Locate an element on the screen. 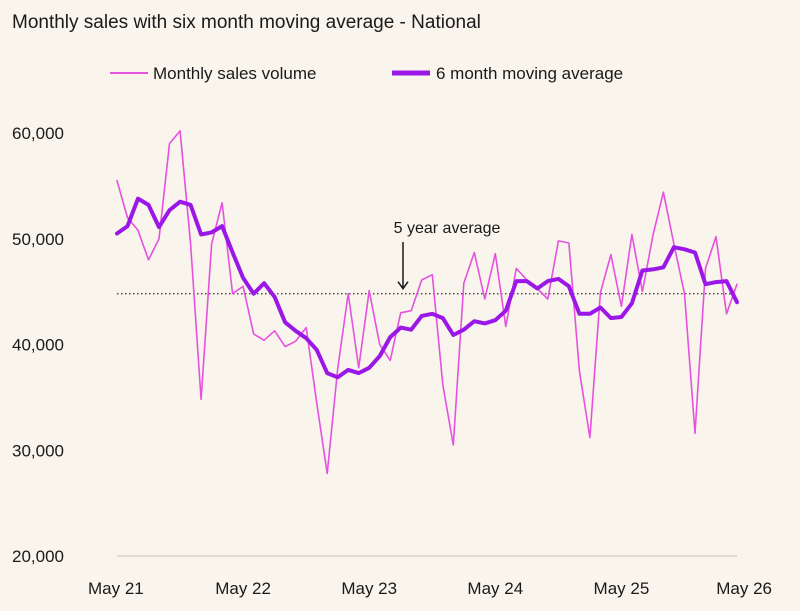 The height and width of the screenshot is (611, 800). x-tick-label: May 26 is located at coordinates (744, 588).